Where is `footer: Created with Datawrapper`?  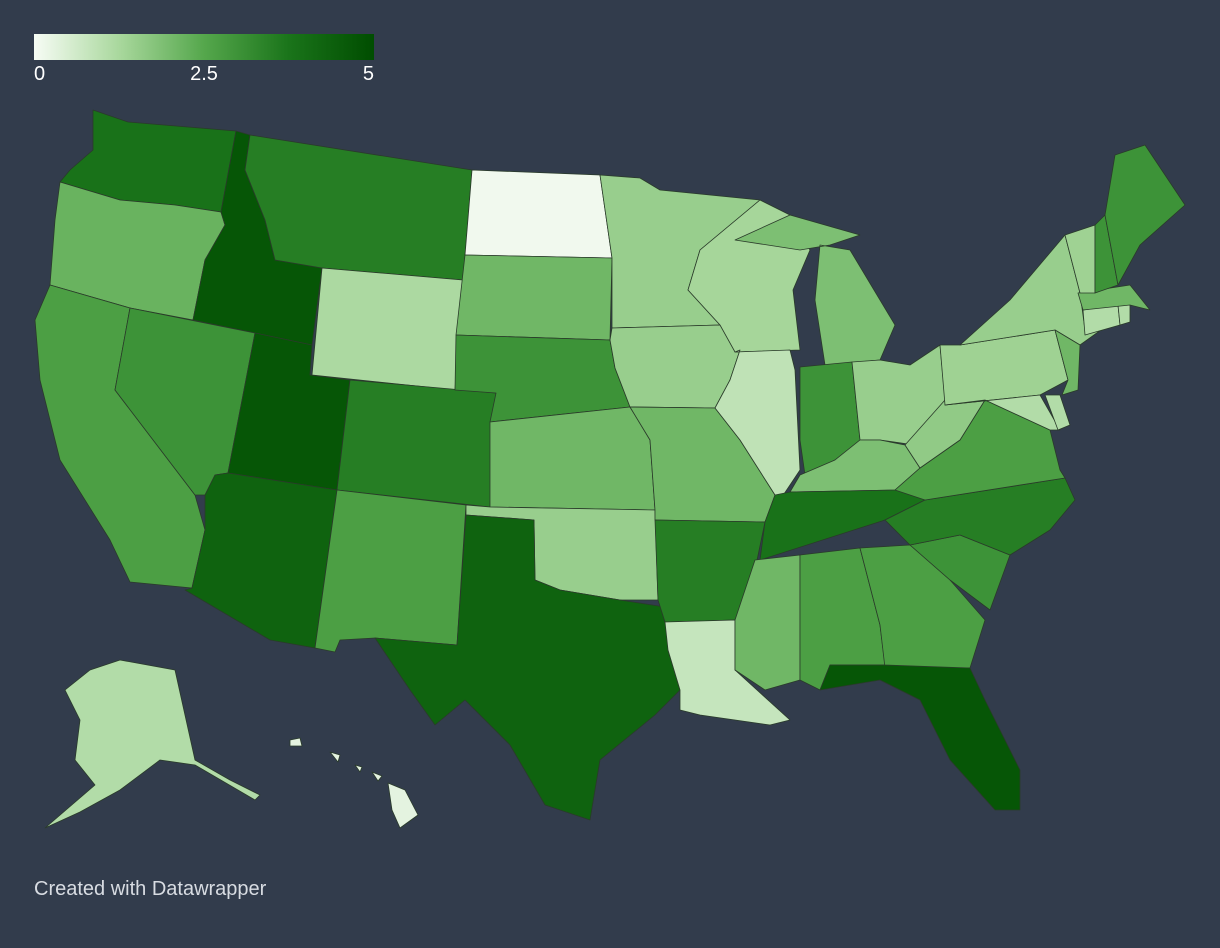
footer: Created with Datawrapper is located at coordinates (150, 889).